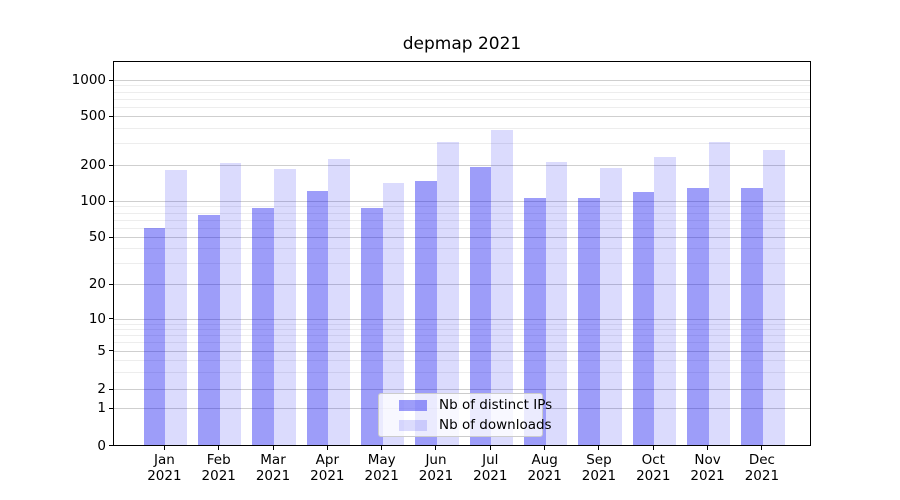  Describe the element at coordinates (495, 425) in the screenshot. I see `legend-label-downloads: Nb of downloads` at that location.